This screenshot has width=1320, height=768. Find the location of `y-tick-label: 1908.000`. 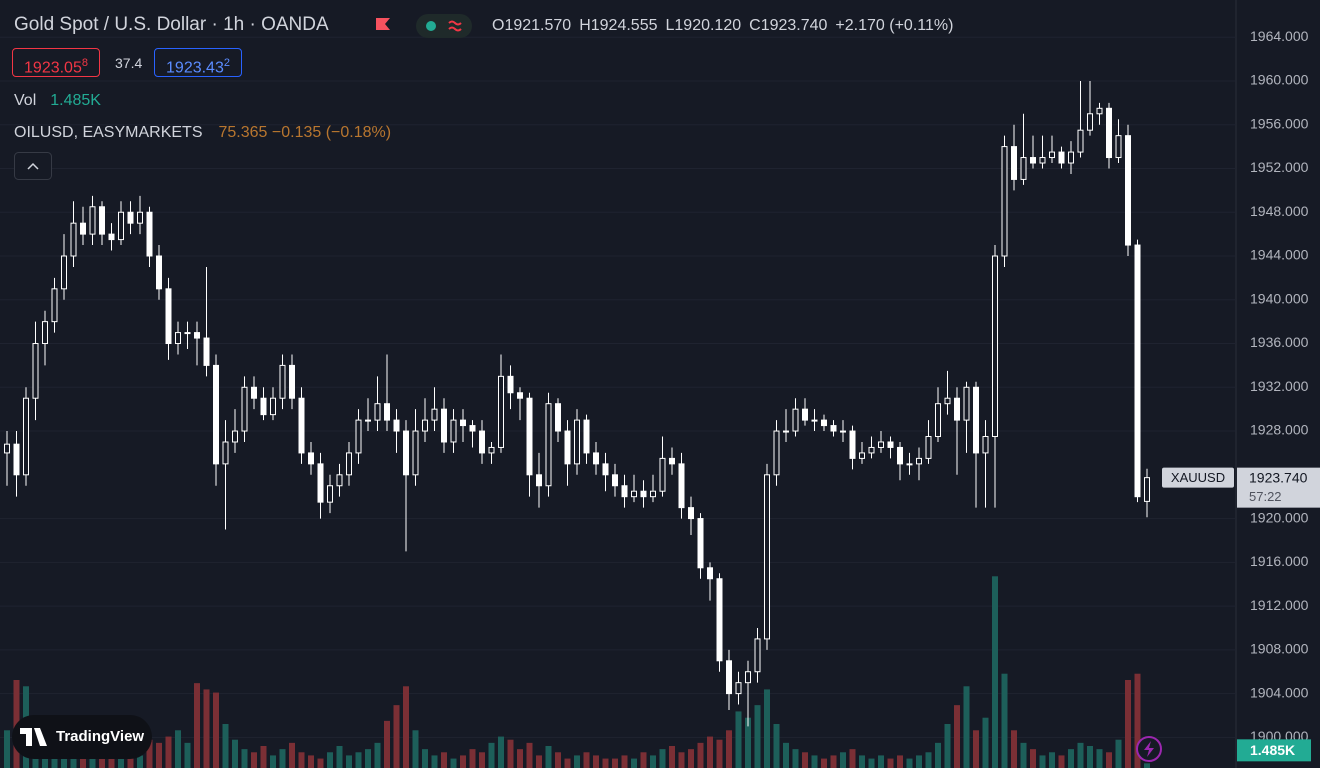

y-tick-label: 1908.000 is located at coordinates (1279, 649).